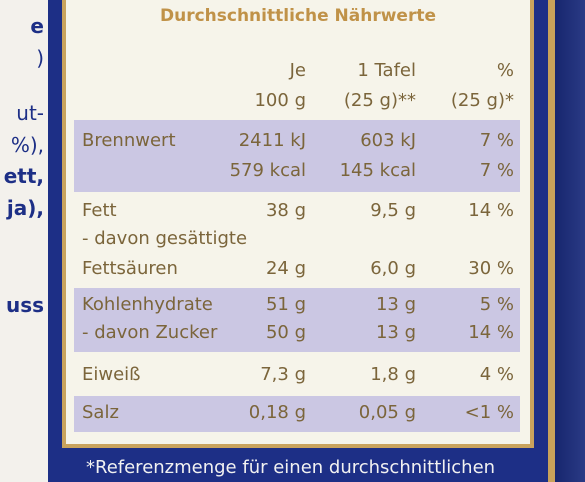 The width and height of the screenshot is (585, 482). What do you see at coordinates (489, 412) in the screenshot?
I see `row-pct: <1 %` at bounding box center [489, 412].